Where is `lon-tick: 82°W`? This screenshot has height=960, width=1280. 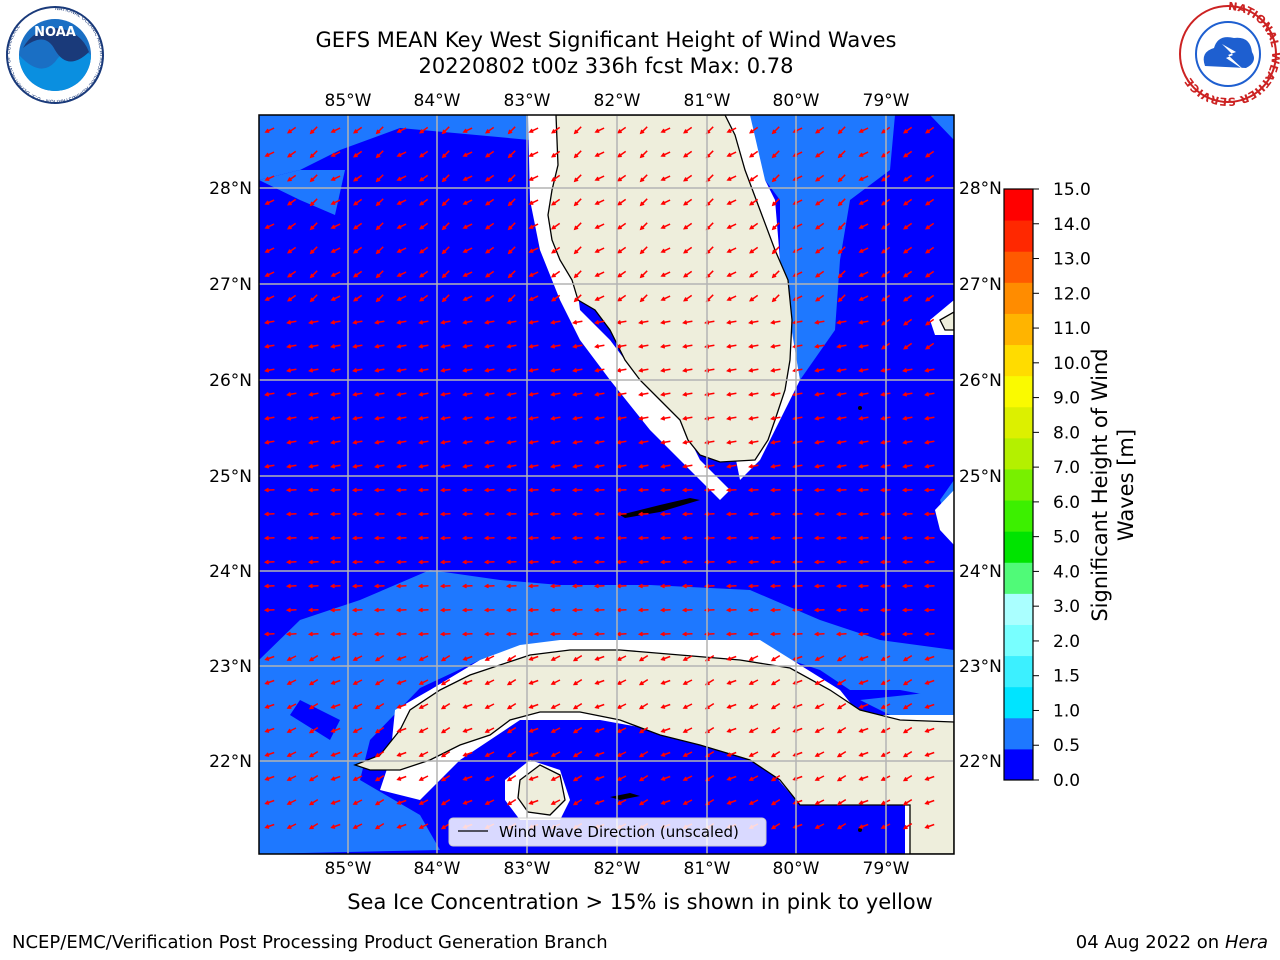 lon-tick: 82°W is located at coordinates (617, 101).